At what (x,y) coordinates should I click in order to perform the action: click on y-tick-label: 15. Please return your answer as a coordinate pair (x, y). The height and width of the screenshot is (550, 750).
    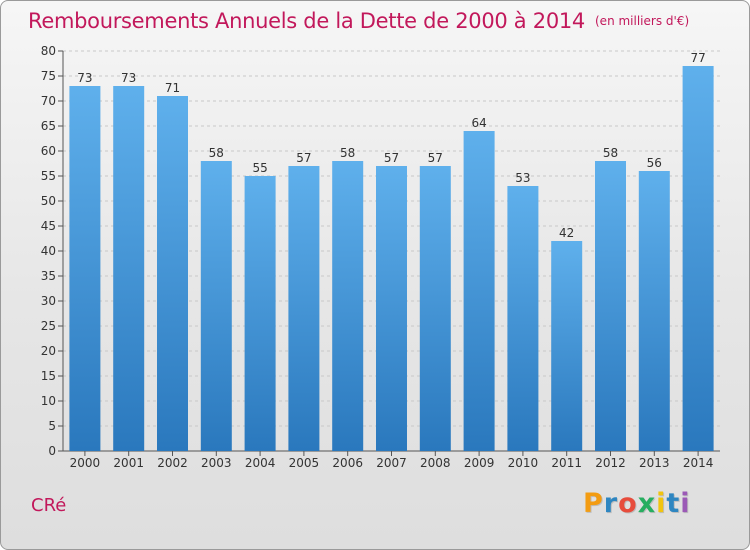
    Looking at the image, I should click on (48, 376).